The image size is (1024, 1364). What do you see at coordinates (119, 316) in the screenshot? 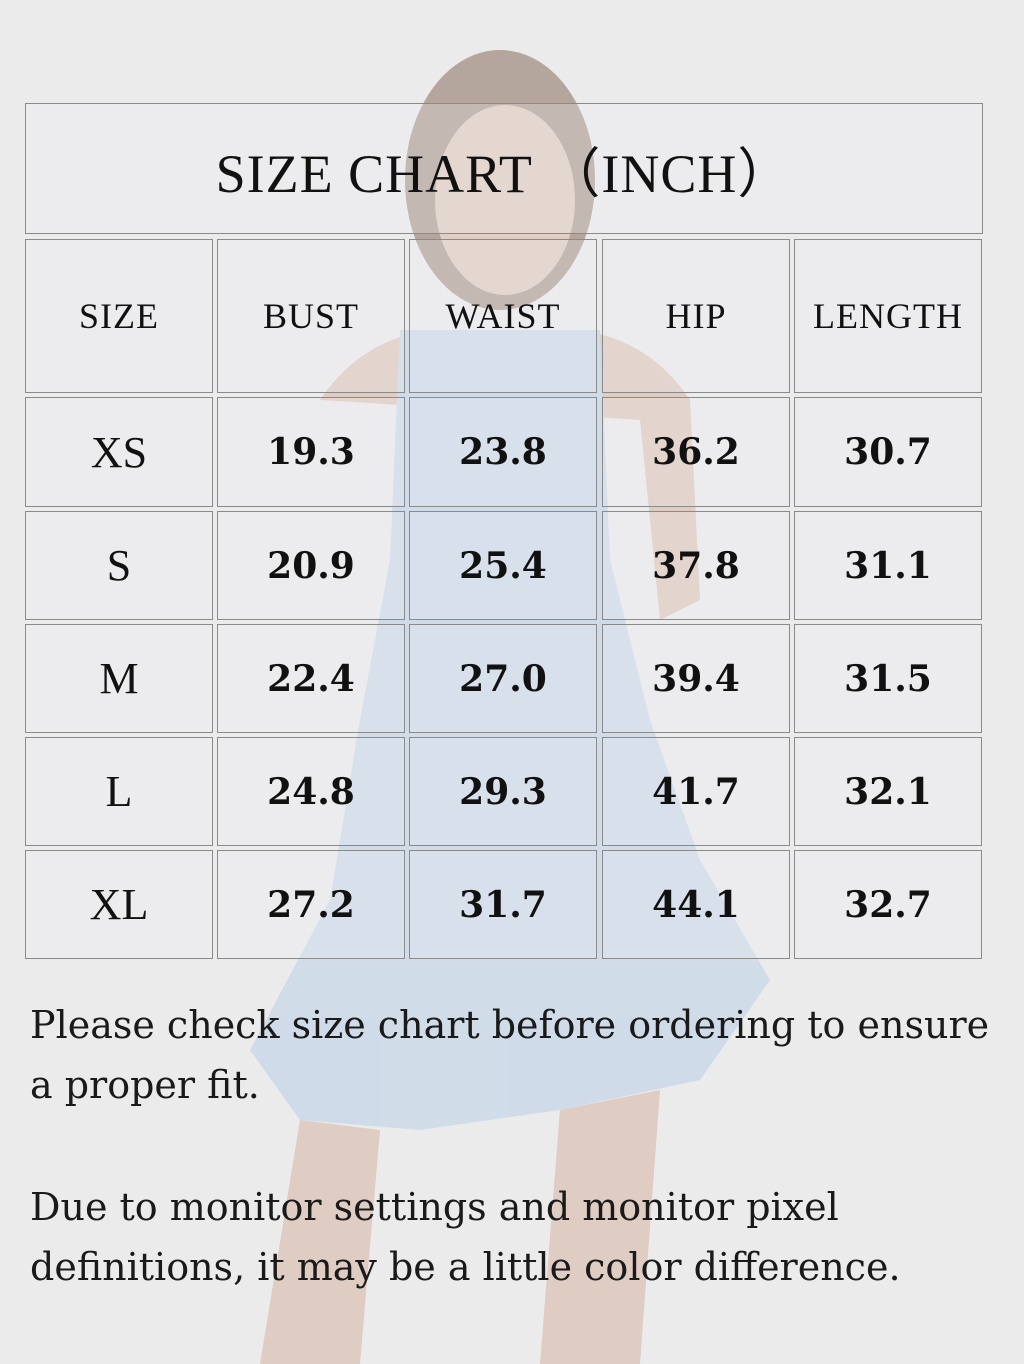
I see `header-size: SIZE` at bounding box center [119, 316].